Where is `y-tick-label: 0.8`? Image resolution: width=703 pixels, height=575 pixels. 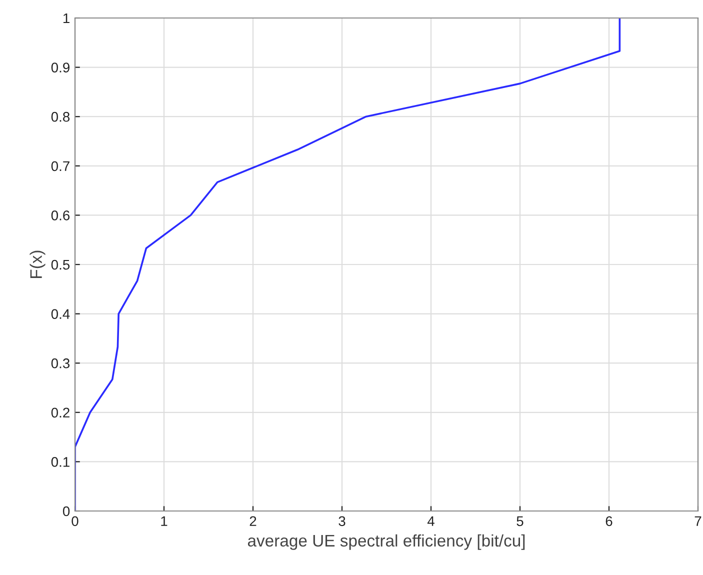
y-tick-label: 0.8 is located at coordinates (60, 117).